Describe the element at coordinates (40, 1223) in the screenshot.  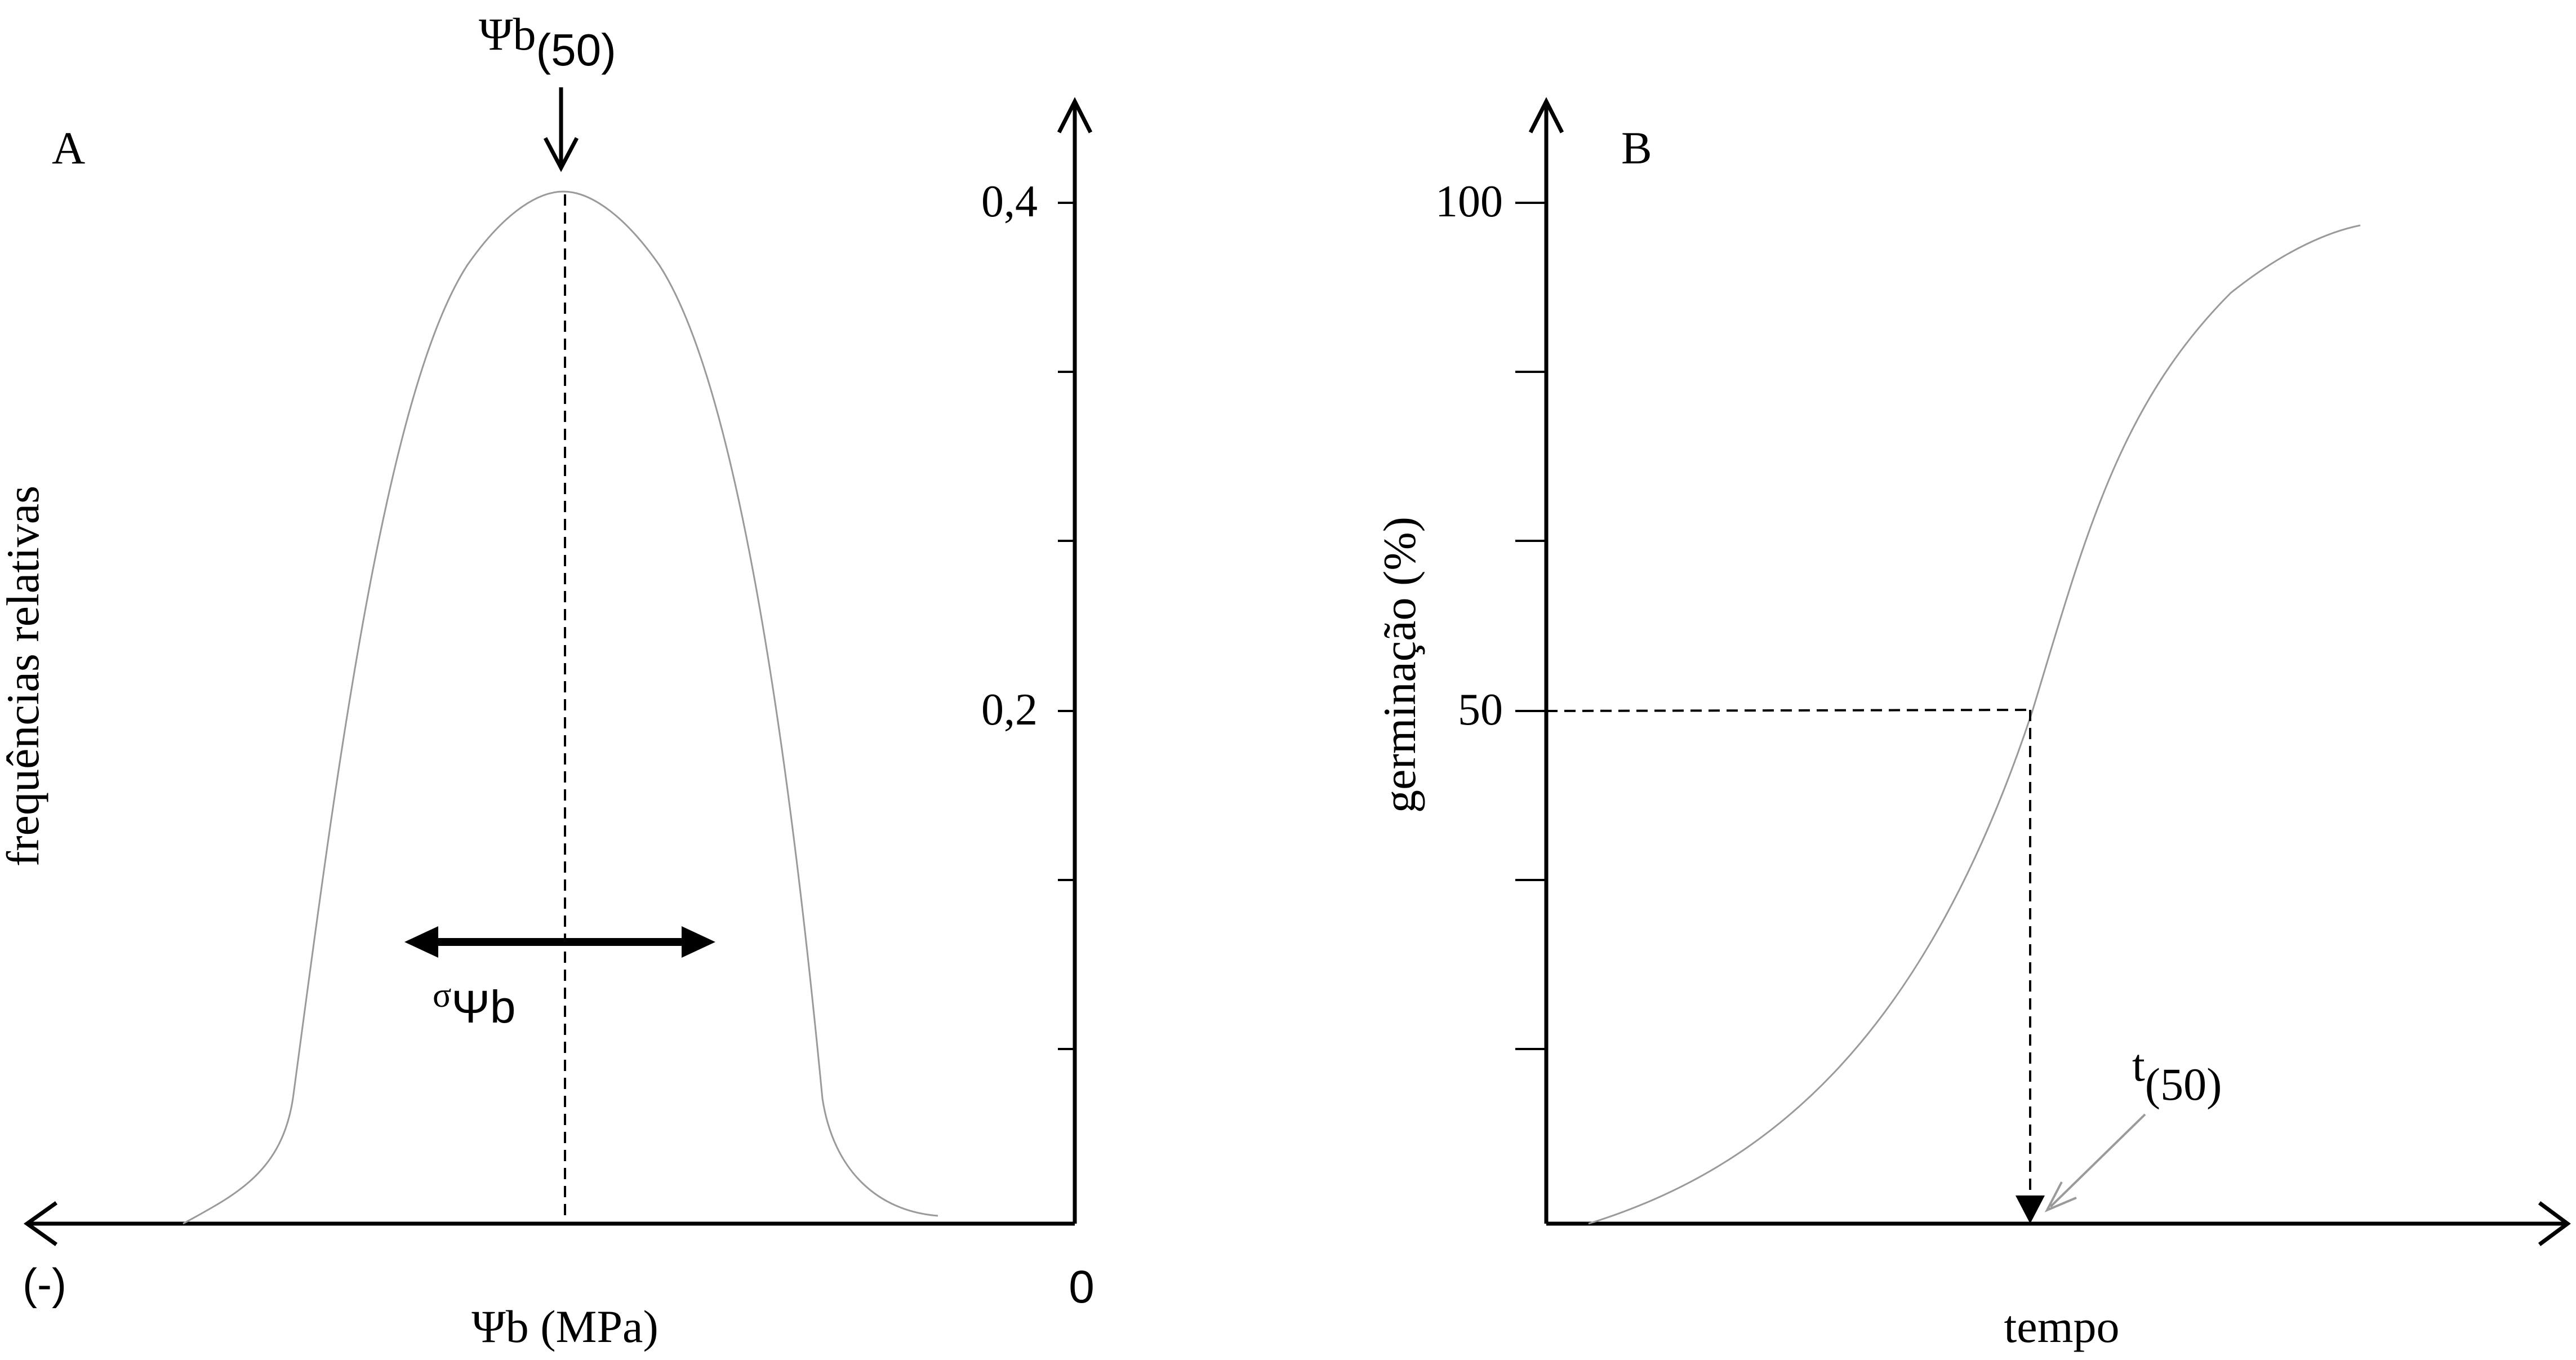
I see `panel-a-x-axis-left-arrow` at that location.